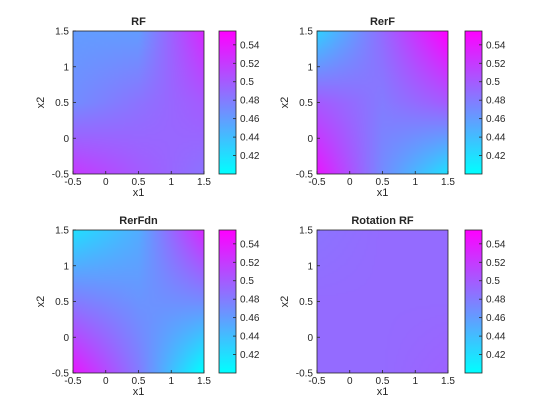  What do you see at coordinates (138, 22) in the screenshot?
I see `subplot-title: RF` at bounding box center [138, 22].